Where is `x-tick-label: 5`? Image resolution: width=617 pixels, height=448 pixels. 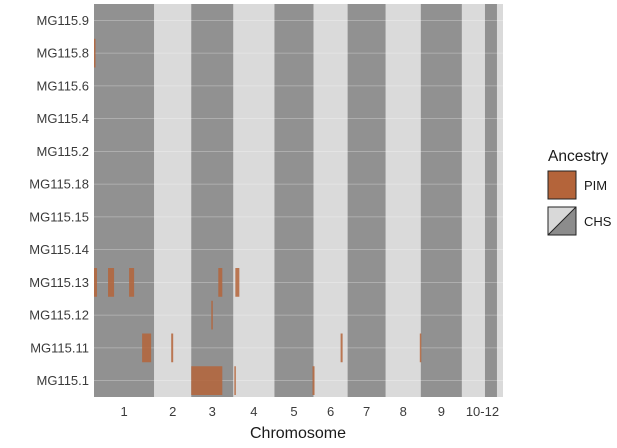
x-tick-label: 5 is located at coordinates (293, 411).